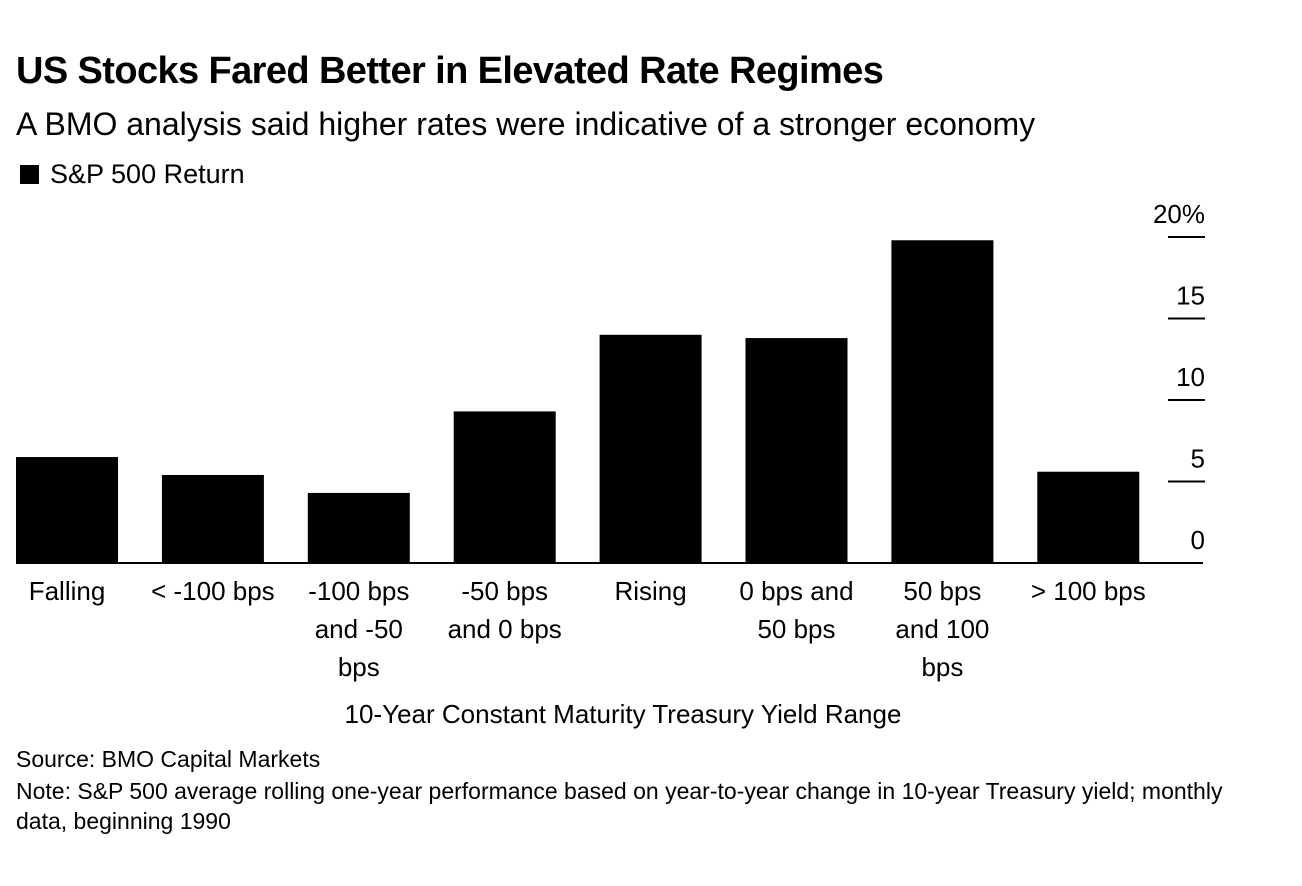 This screenshot has width=1302, height=886. Describe the element at coordinates (168, 759) in the screenshot. I see `source-note: Source: BMO Capital Markets` at that location.